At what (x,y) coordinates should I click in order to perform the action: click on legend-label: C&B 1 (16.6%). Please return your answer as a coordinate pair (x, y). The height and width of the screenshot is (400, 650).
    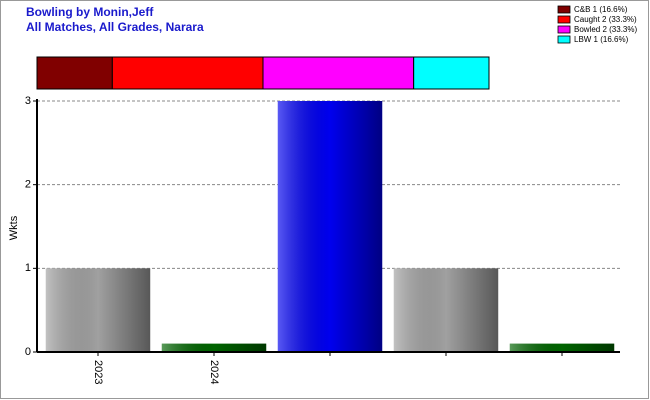
    Looking at the image, I should click on (601, 9).